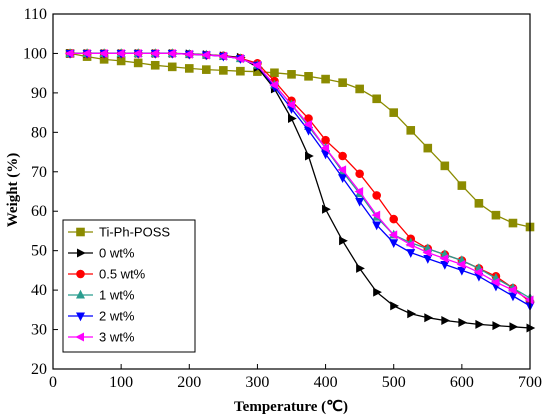 This screenshot has height=419, width=550. What do you see at coordinates (291, 407) in the screenshot?
I see `x-axis-title: Temperature (℃)` at bounding box center [291, 407].